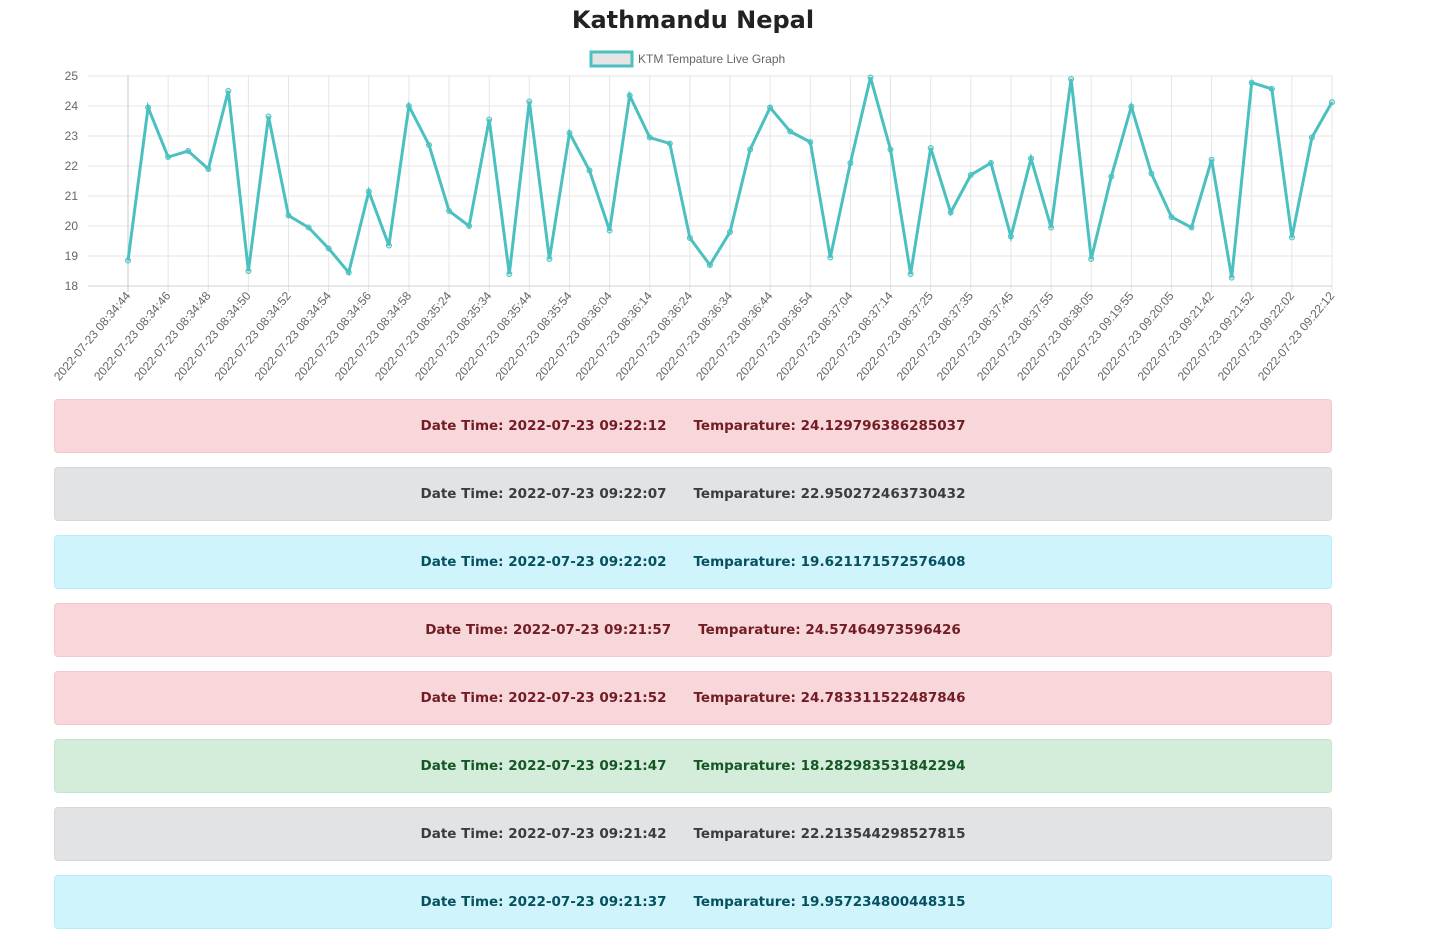 This screenshot has height=945, width=1454. Describe the element at coordinates (543, 426) in the screenshot. I see `reading-datetime: Date Time: 2022-07-23 09:22:12` at that location.